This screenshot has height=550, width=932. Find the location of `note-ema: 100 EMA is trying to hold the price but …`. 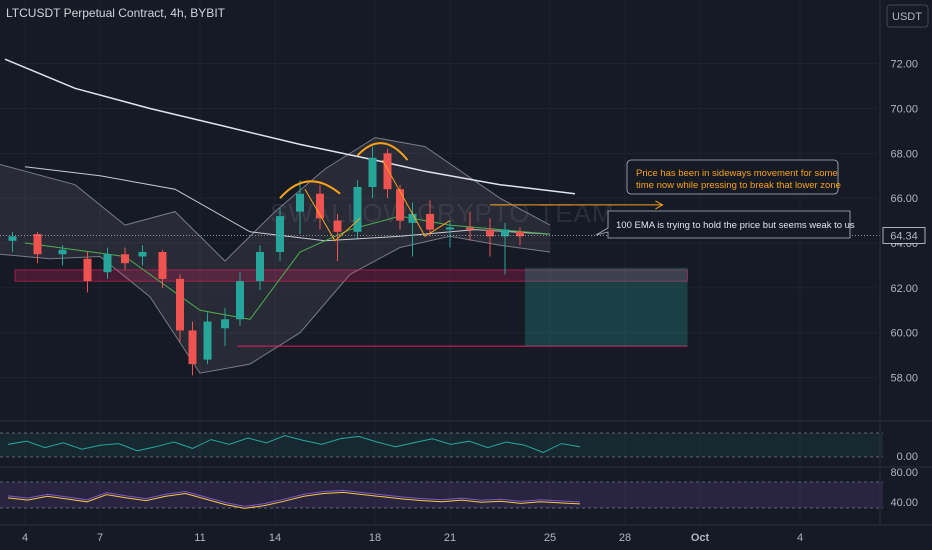

note-ema: 100 EMA is trying to hold the price but … is located at coordinates (725, 224).